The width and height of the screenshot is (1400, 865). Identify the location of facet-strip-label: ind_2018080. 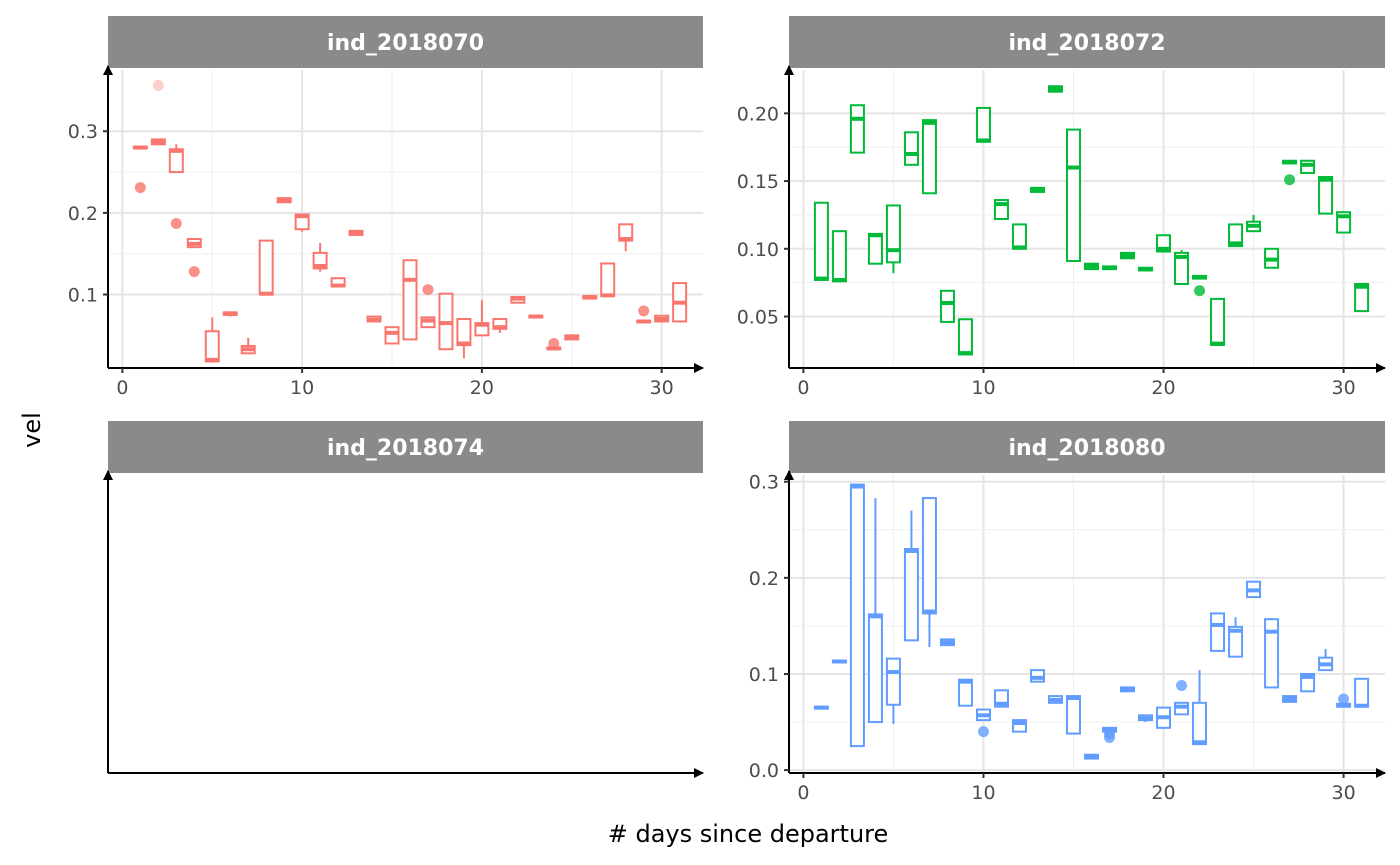
(1086, 448).